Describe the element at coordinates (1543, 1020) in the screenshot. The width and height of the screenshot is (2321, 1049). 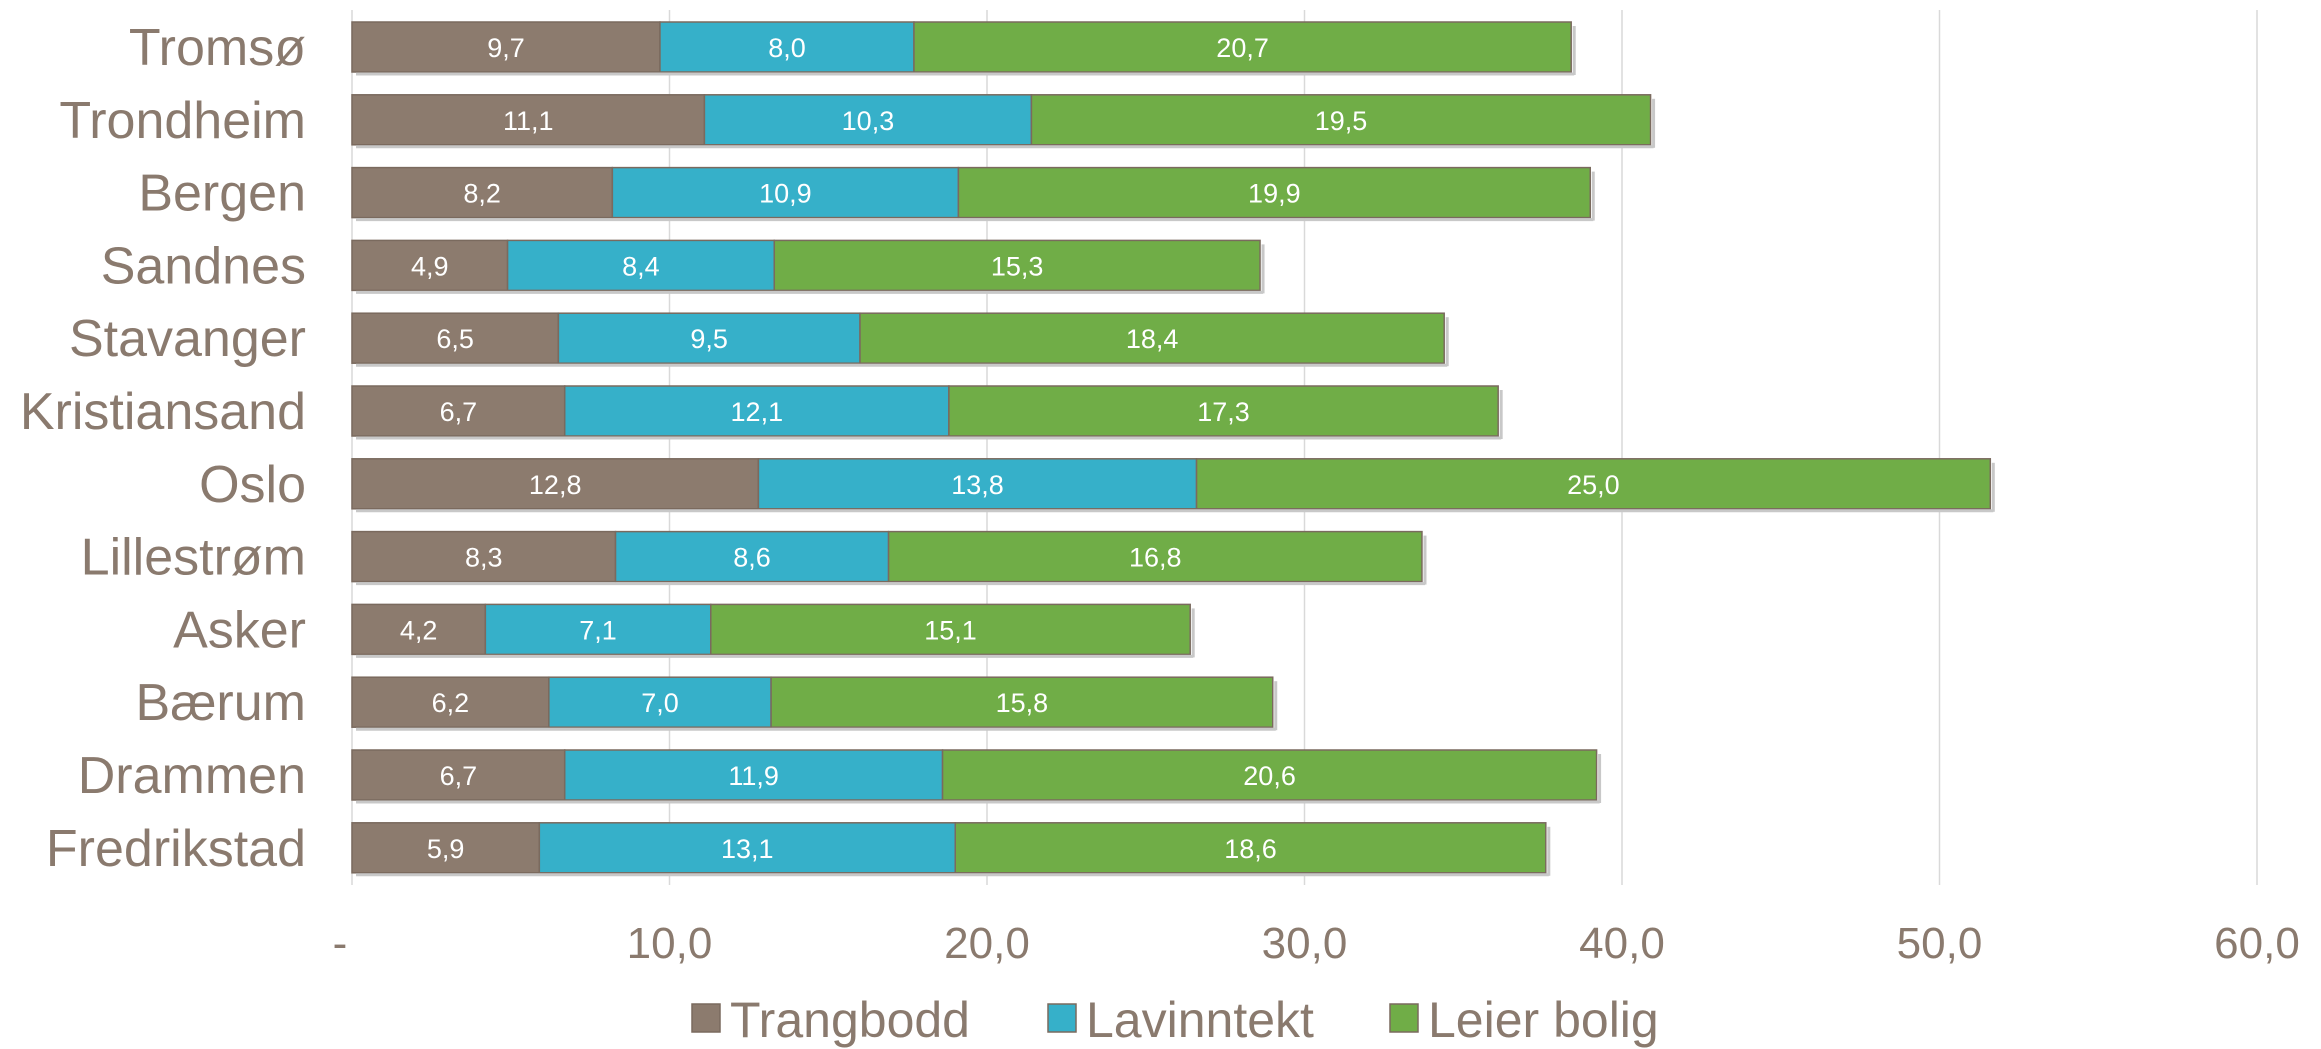
I see `legend-label: Leier bolig` at that location.